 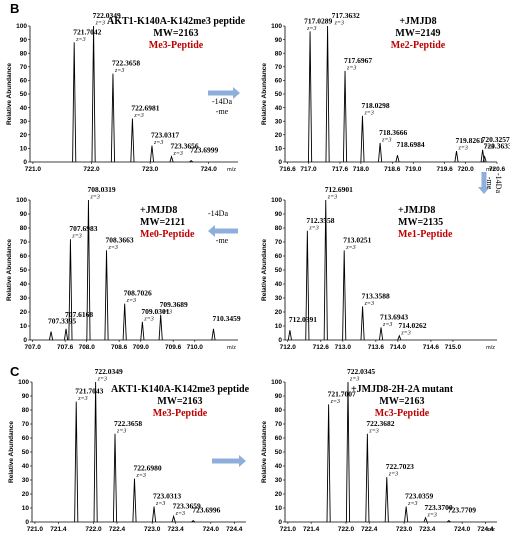 I want to click on x-tick-label: 710.0, so click(x=195, y=347).